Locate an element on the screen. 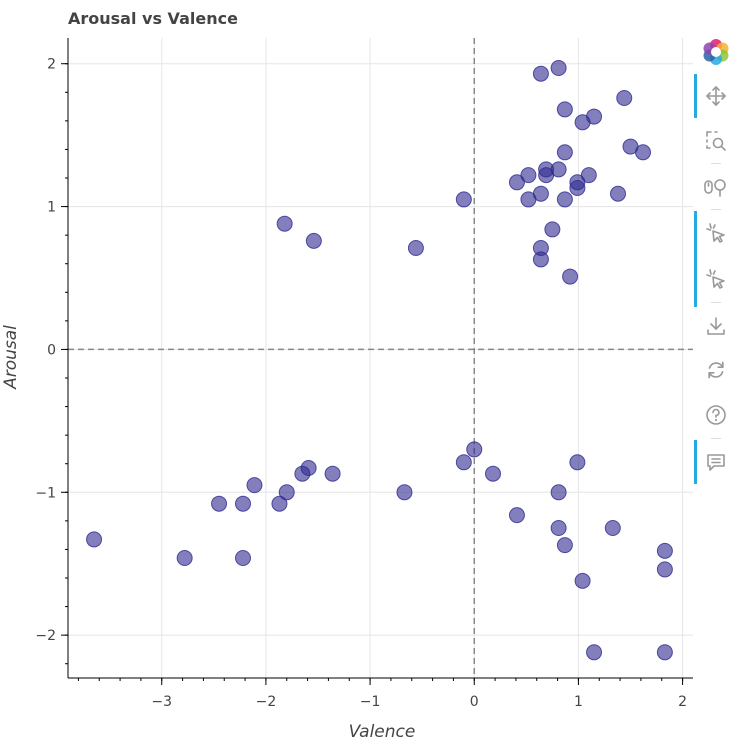 The image size is (737, 741). x-tick-label: 2 is located at coordinates (682, 702).